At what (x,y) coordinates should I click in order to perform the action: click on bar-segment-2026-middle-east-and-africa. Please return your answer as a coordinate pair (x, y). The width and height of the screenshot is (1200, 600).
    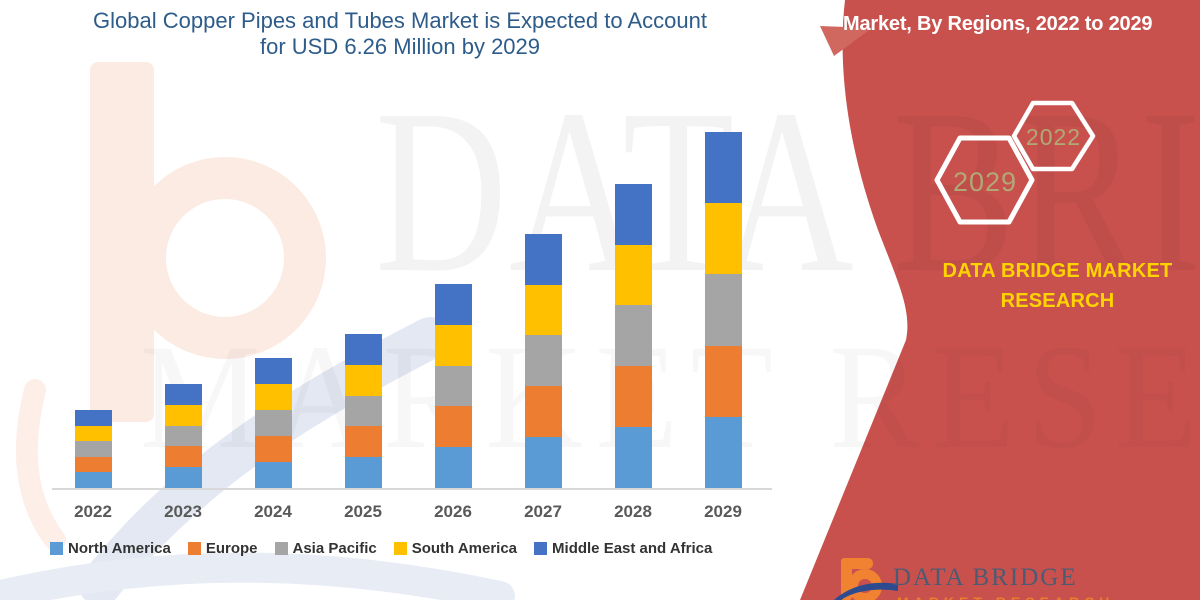
    Looking at the image, I should click on (453, 304).